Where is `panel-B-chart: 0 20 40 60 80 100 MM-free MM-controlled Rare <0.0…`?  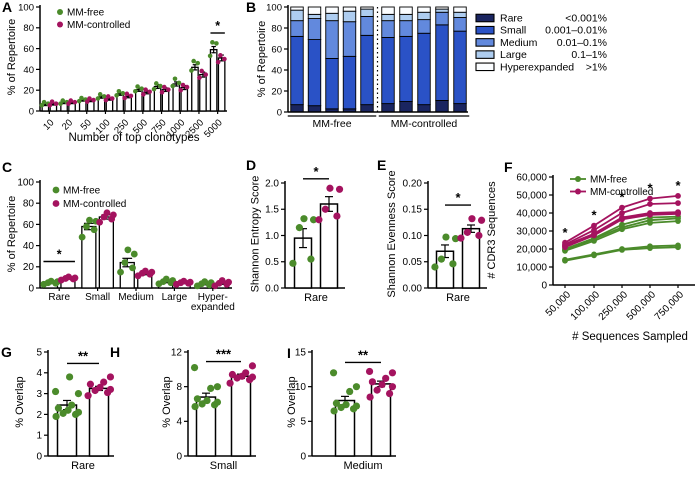 panel-B-chart: 0 20 40 60 80 100 MM-free MM-controlled Rare <0.0… is located at coordinates (436, 66).